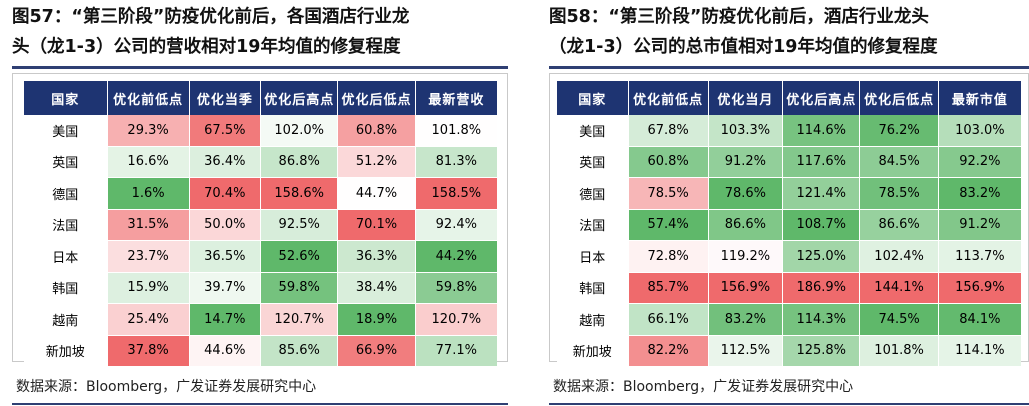 Image resolution: width=1029 pixels, height=406 pixels. What do you see at coordinates (148, 288) in the screenshot?
I see `value-cell: 15.9%` at bounding box center [148, 288].